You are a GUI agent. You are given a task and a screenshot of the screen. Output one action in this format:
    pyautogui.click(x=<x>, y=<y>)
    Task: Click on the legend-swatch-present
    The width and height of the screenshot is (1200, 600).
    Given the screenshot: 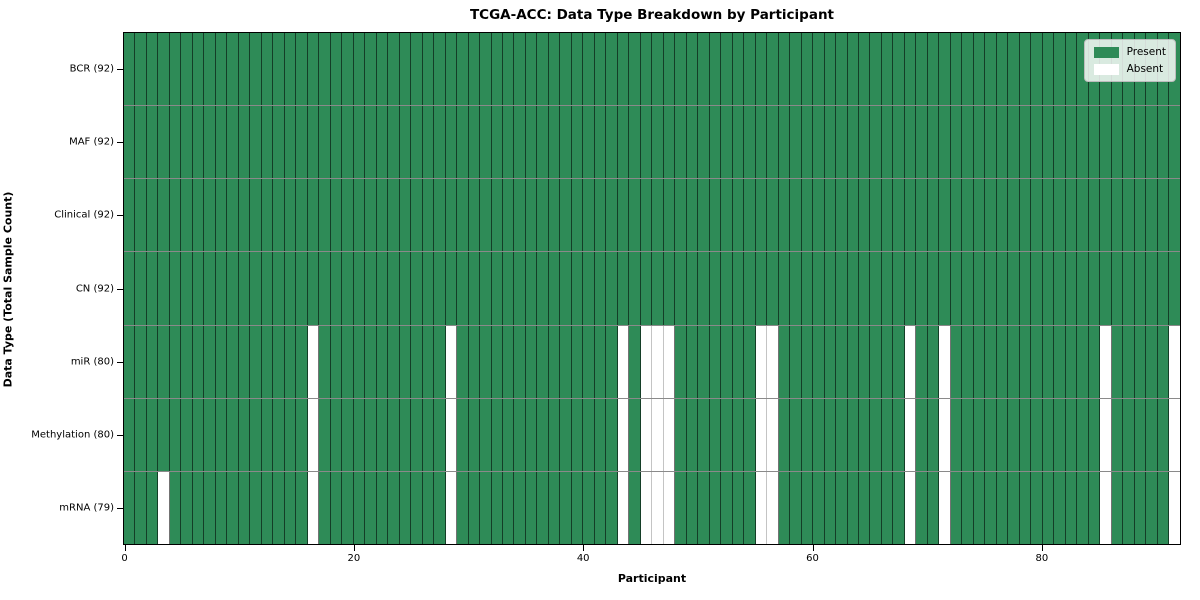 What is the action you would take?
    pyautogui.click(x=1106, y=52)
    